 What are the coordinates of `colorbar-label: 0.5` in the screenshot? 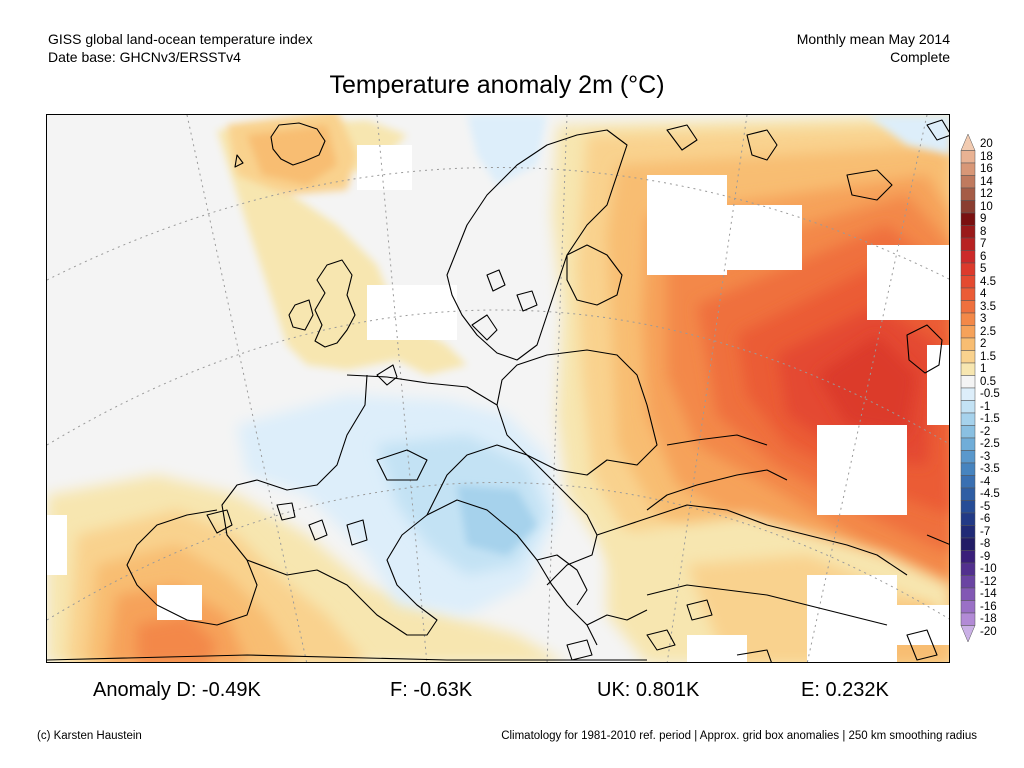 It's located at (988, 381).